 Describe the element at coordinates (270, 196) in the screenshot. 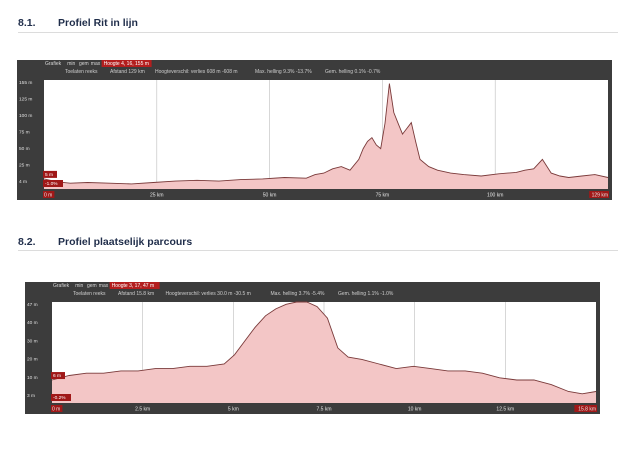

I see `x-tick-label: 50 km` at that location.